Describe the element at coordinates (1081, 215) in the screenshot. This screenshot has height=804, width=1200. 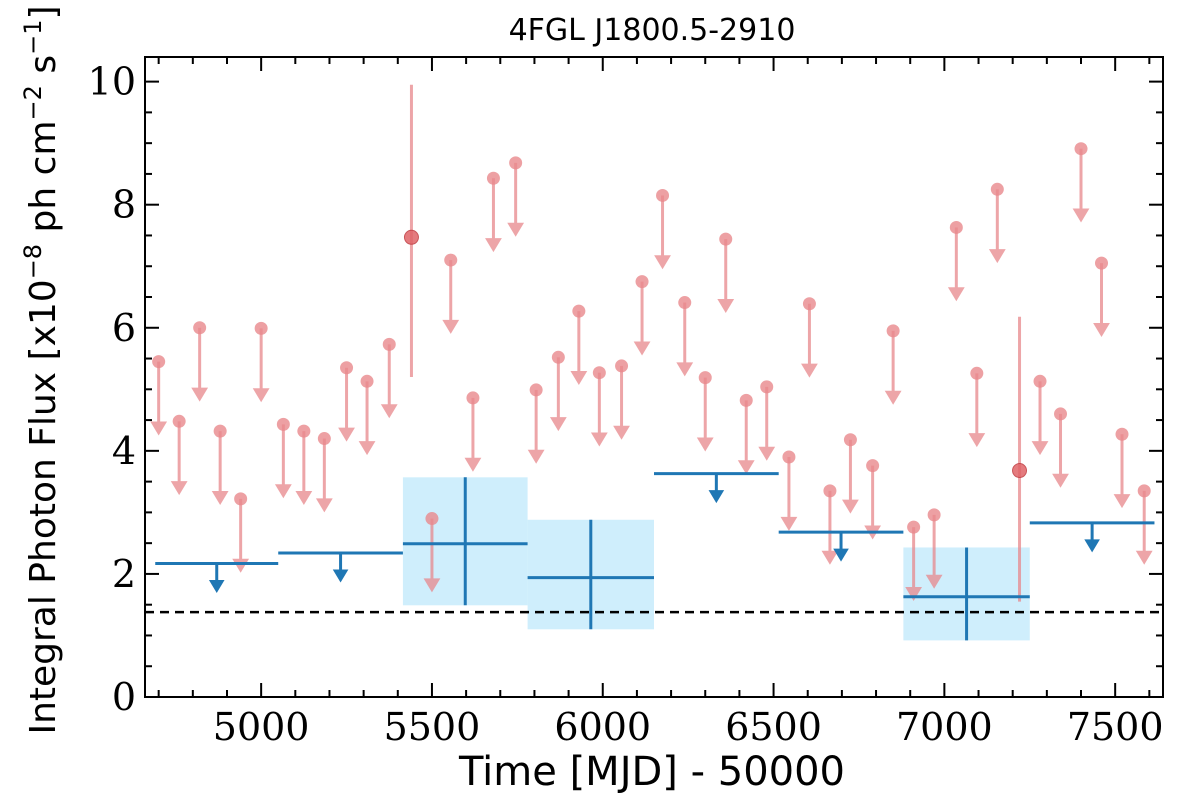
I see `short-upper-limit-arrow-42-head` at that location.